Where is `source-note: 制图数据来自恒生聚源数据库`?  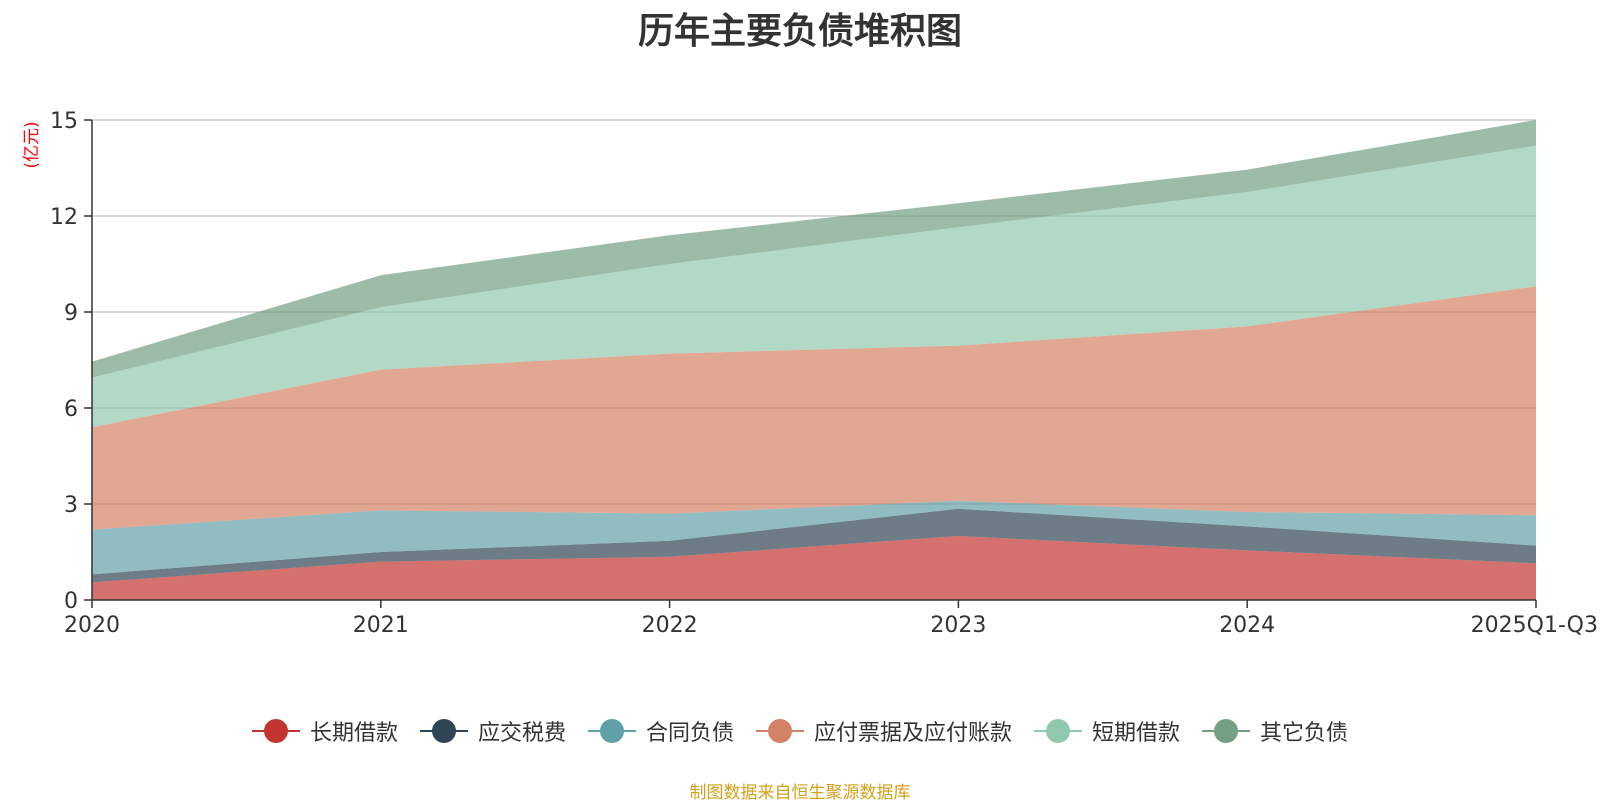 source-note: 制图数据来自恒生聚源数据库 is located at coordinates (800, 793).